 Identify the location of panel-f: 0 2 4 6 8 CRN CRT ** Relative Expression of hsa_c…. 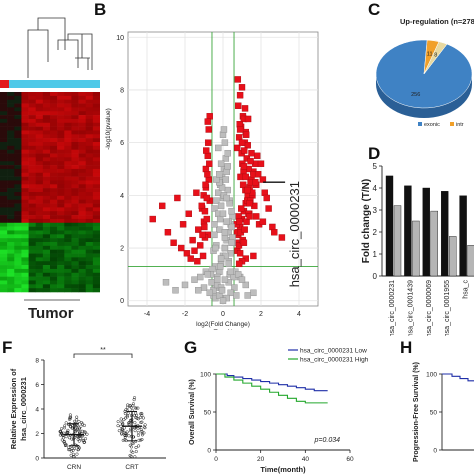
(85, 406).